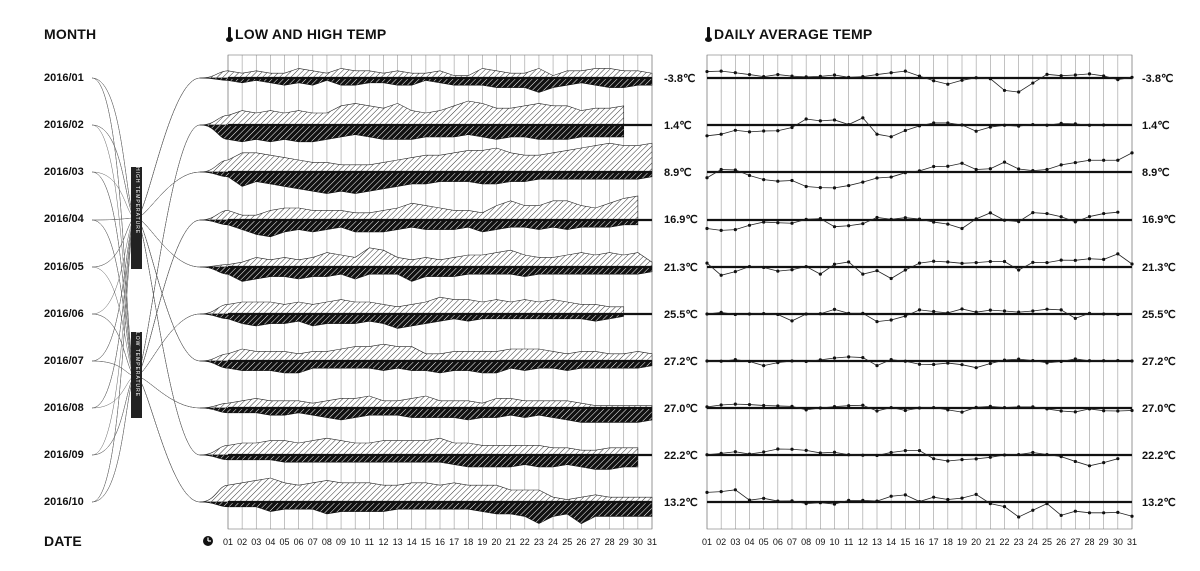 Image resolution: width=1200 pixels, height=571 pixels. I want to click on connector-lines, so click(146, 290).